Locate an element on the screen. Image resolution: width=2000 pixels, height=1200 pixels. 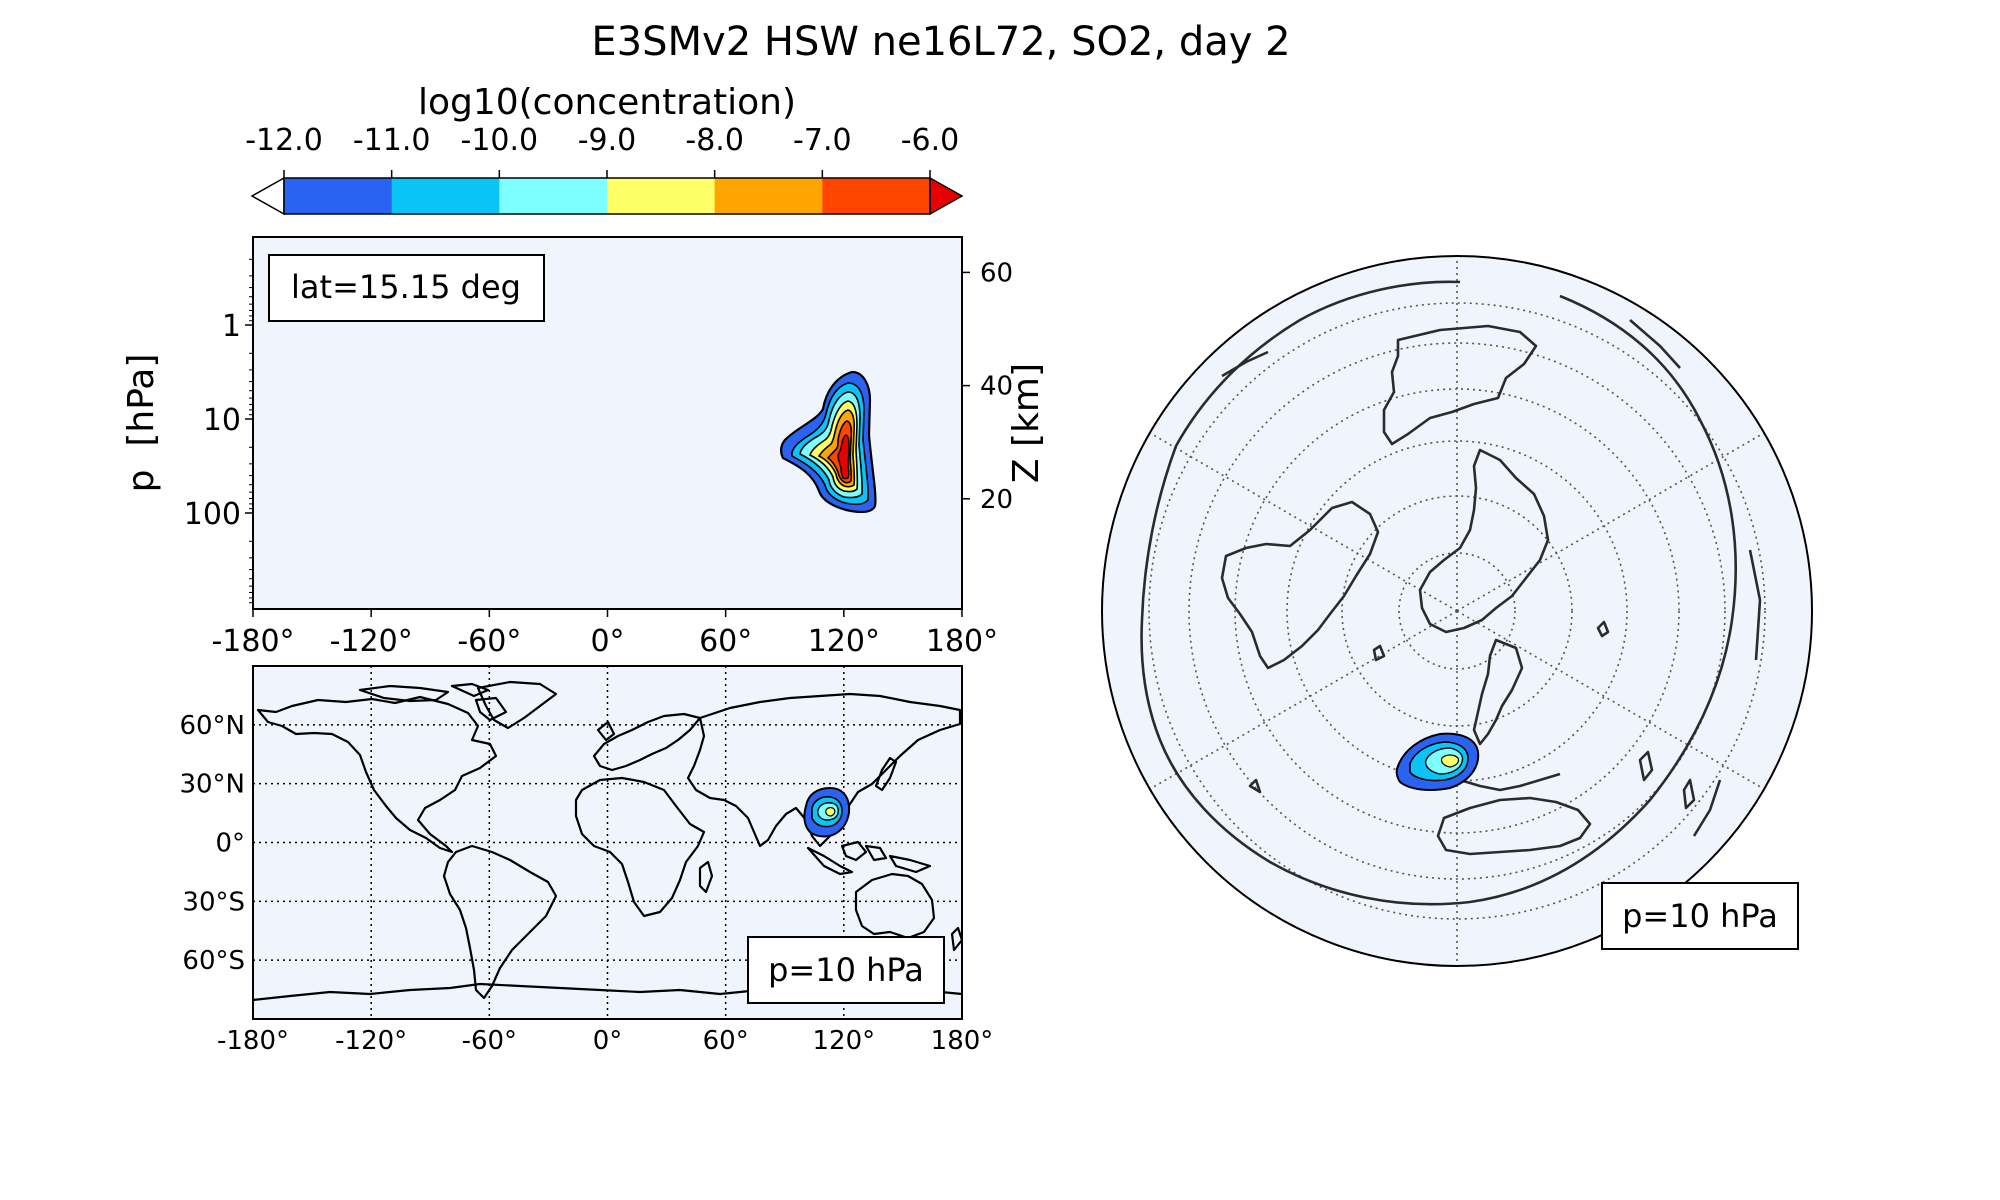
z-tick-label: 20 is located at coordinates (996, 500).